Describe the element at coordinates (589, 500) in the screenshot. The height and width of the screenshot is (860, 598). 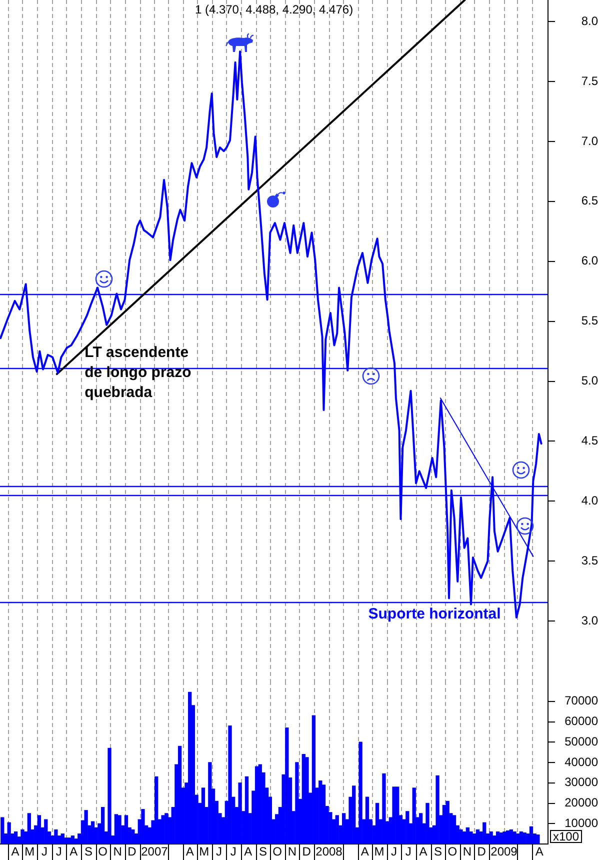
I see `y-tick-label: 4.0` at that location.